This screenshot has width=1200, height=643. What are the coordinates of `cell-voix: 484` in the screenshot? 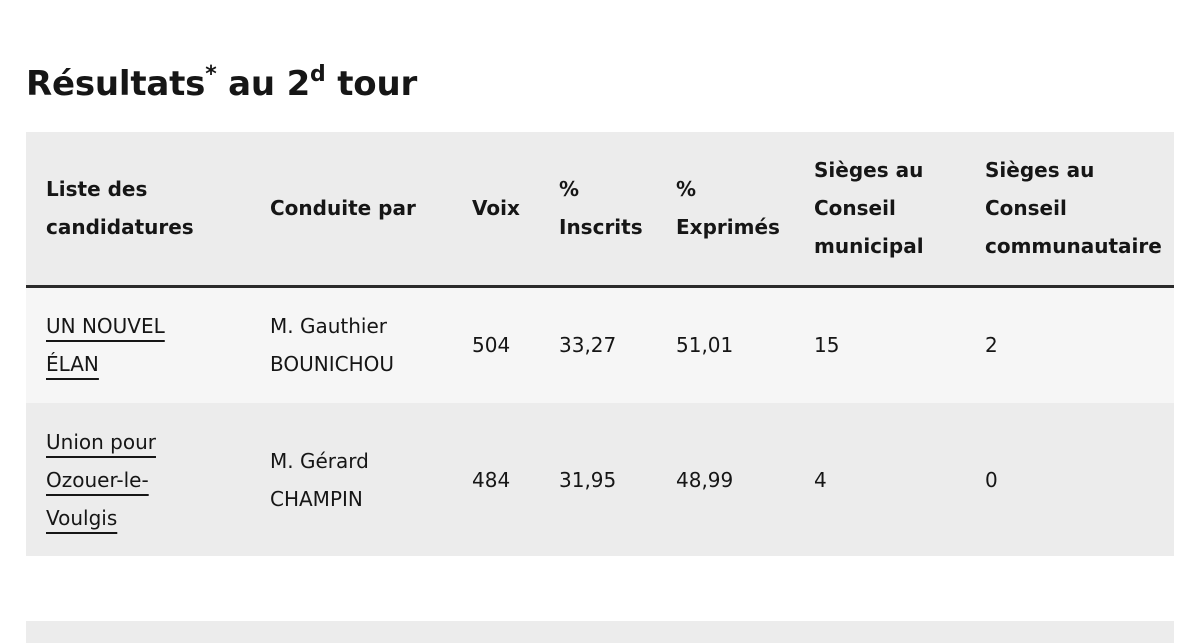 It's located at (491, 479).